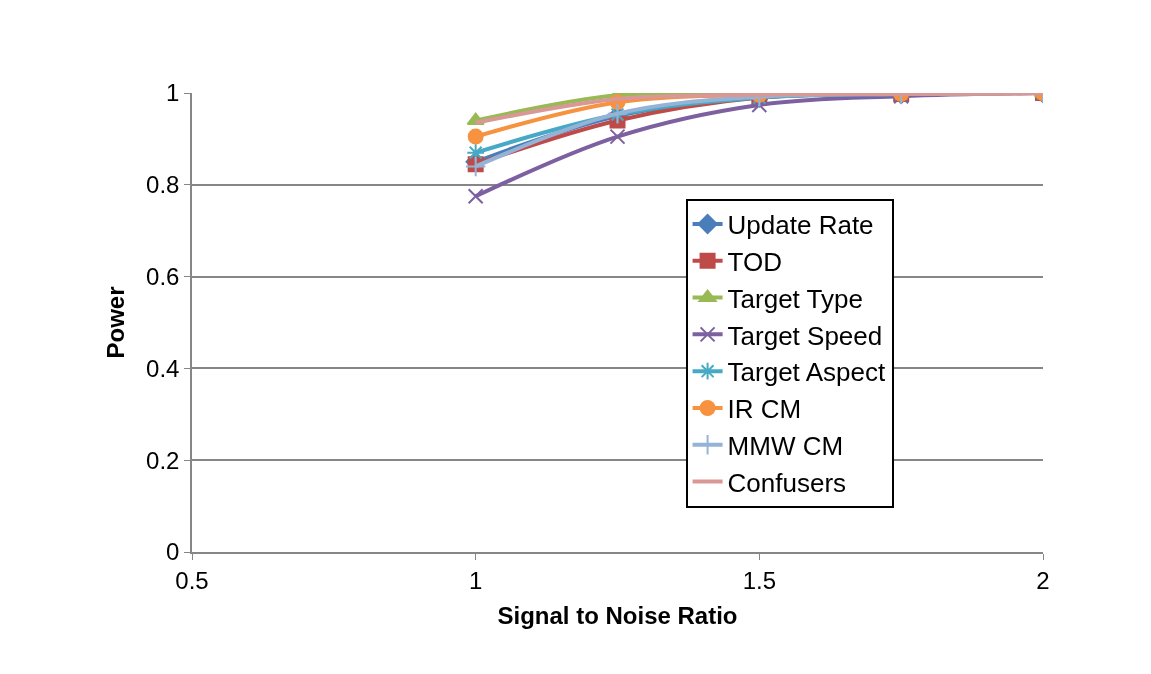 The height and width of the screenshot is (674, 1151). Describe the element at coordinates (617, 616) in the screenshot. I see `x-axis-title: Signal to Noise Ratio` at that location.